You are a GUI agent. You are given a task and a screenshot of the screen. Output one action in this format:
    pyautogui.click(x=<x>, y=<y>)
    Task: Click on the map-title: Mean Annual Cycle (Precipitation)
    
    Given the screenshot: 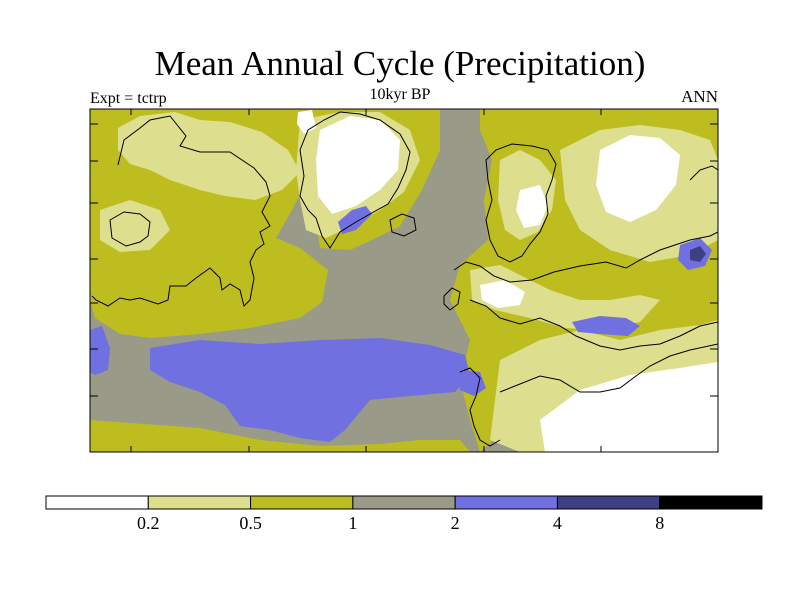 What is the action you would take?
    pyautogui.click(x=400, y=63)
    